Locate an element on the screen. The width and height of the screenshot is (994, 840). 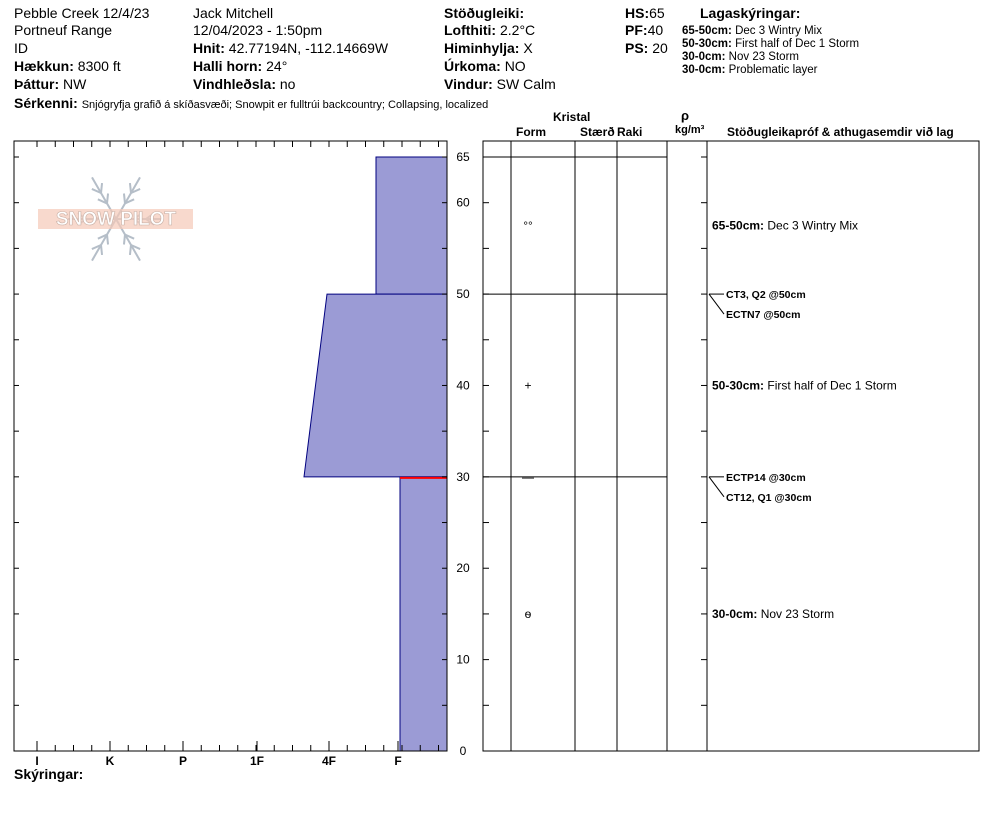
grain-form-symbol: °° is located at coordinates (528, 226).